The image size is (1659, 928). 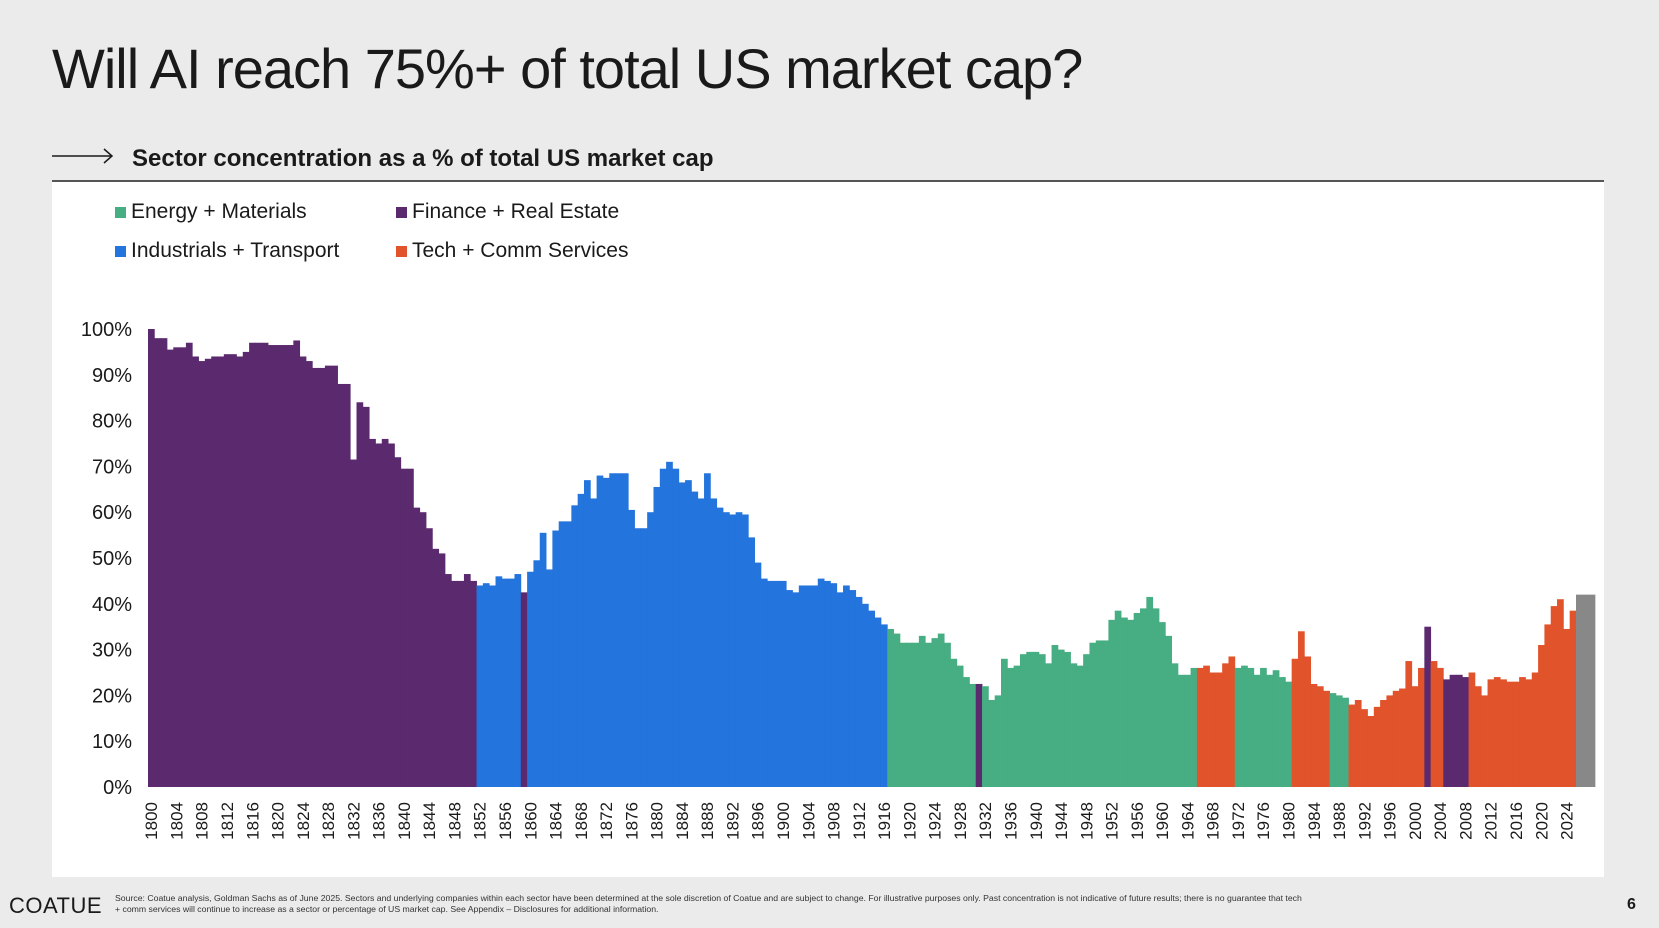 What do you see at coordinates (1459, 730) in the screenshot?
I see `bar-2007` at bounding box center [1459, 730].